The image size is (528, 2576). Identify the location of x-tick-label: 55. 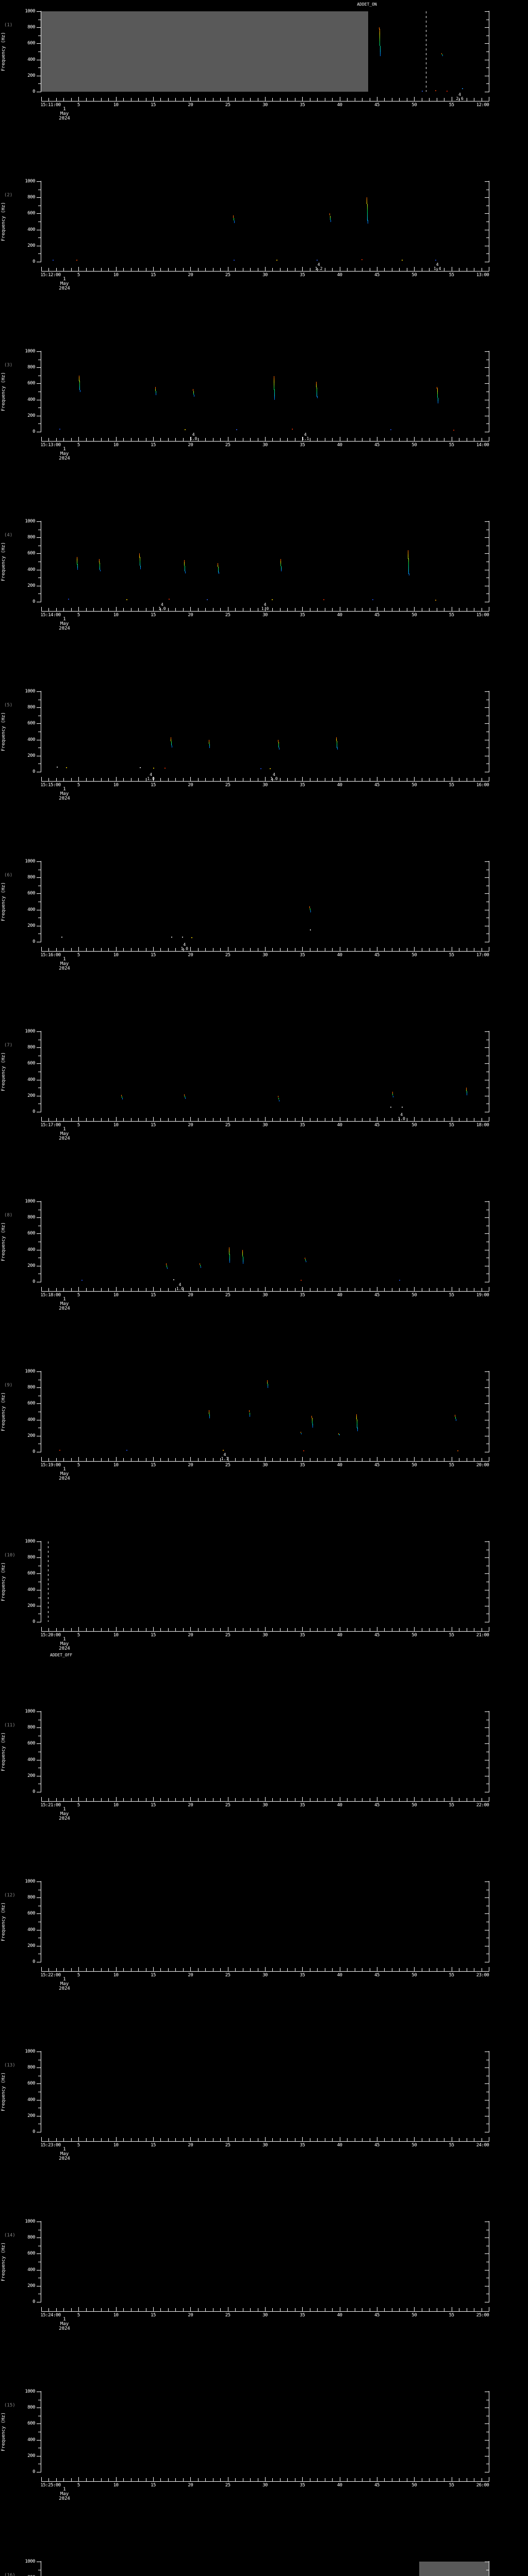
(451, 785).